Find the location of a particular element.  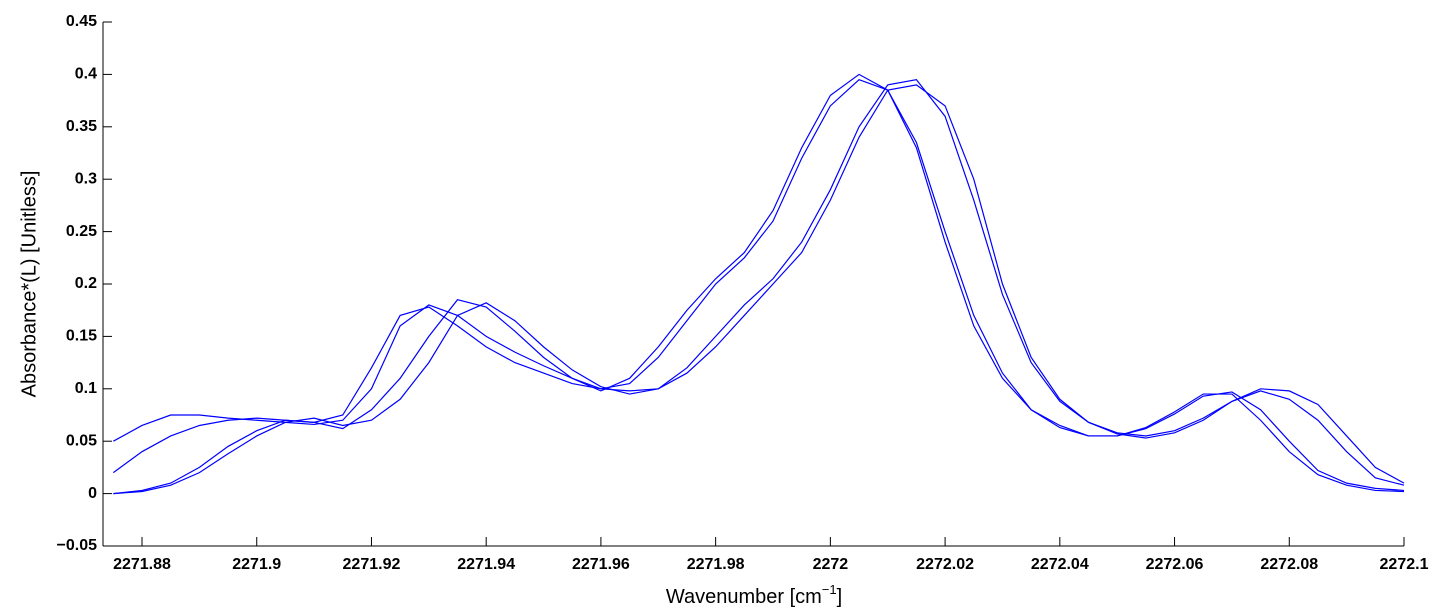

y-tick-label: −0.05 is located at coordinates (77, 545).